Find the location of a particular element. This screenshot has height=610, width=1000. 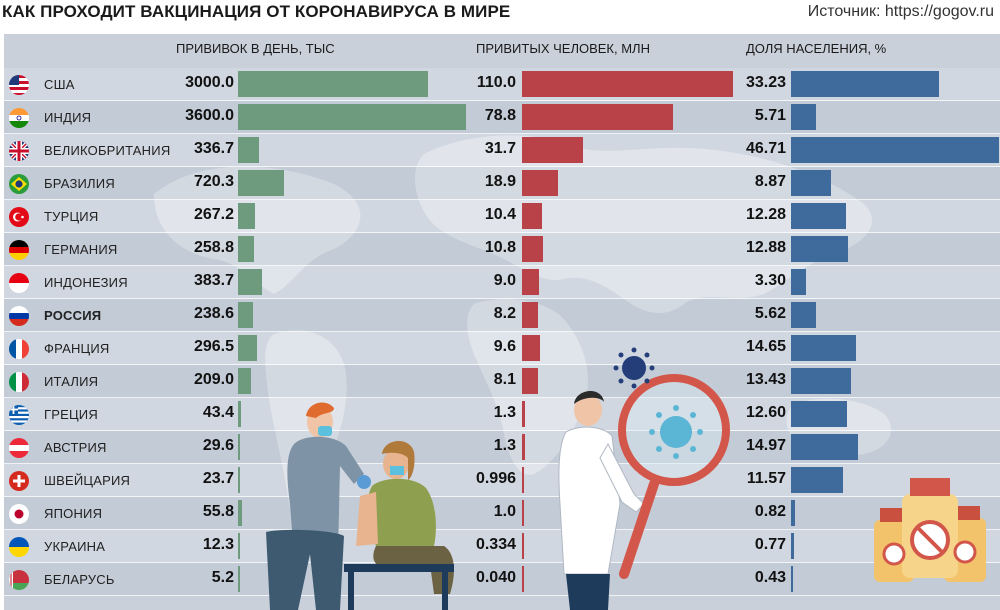

column-header-vaccinated: ПРИВИТЫХ ЧЕЛОВЕК, МЛН is located at coordinates (563, 48).